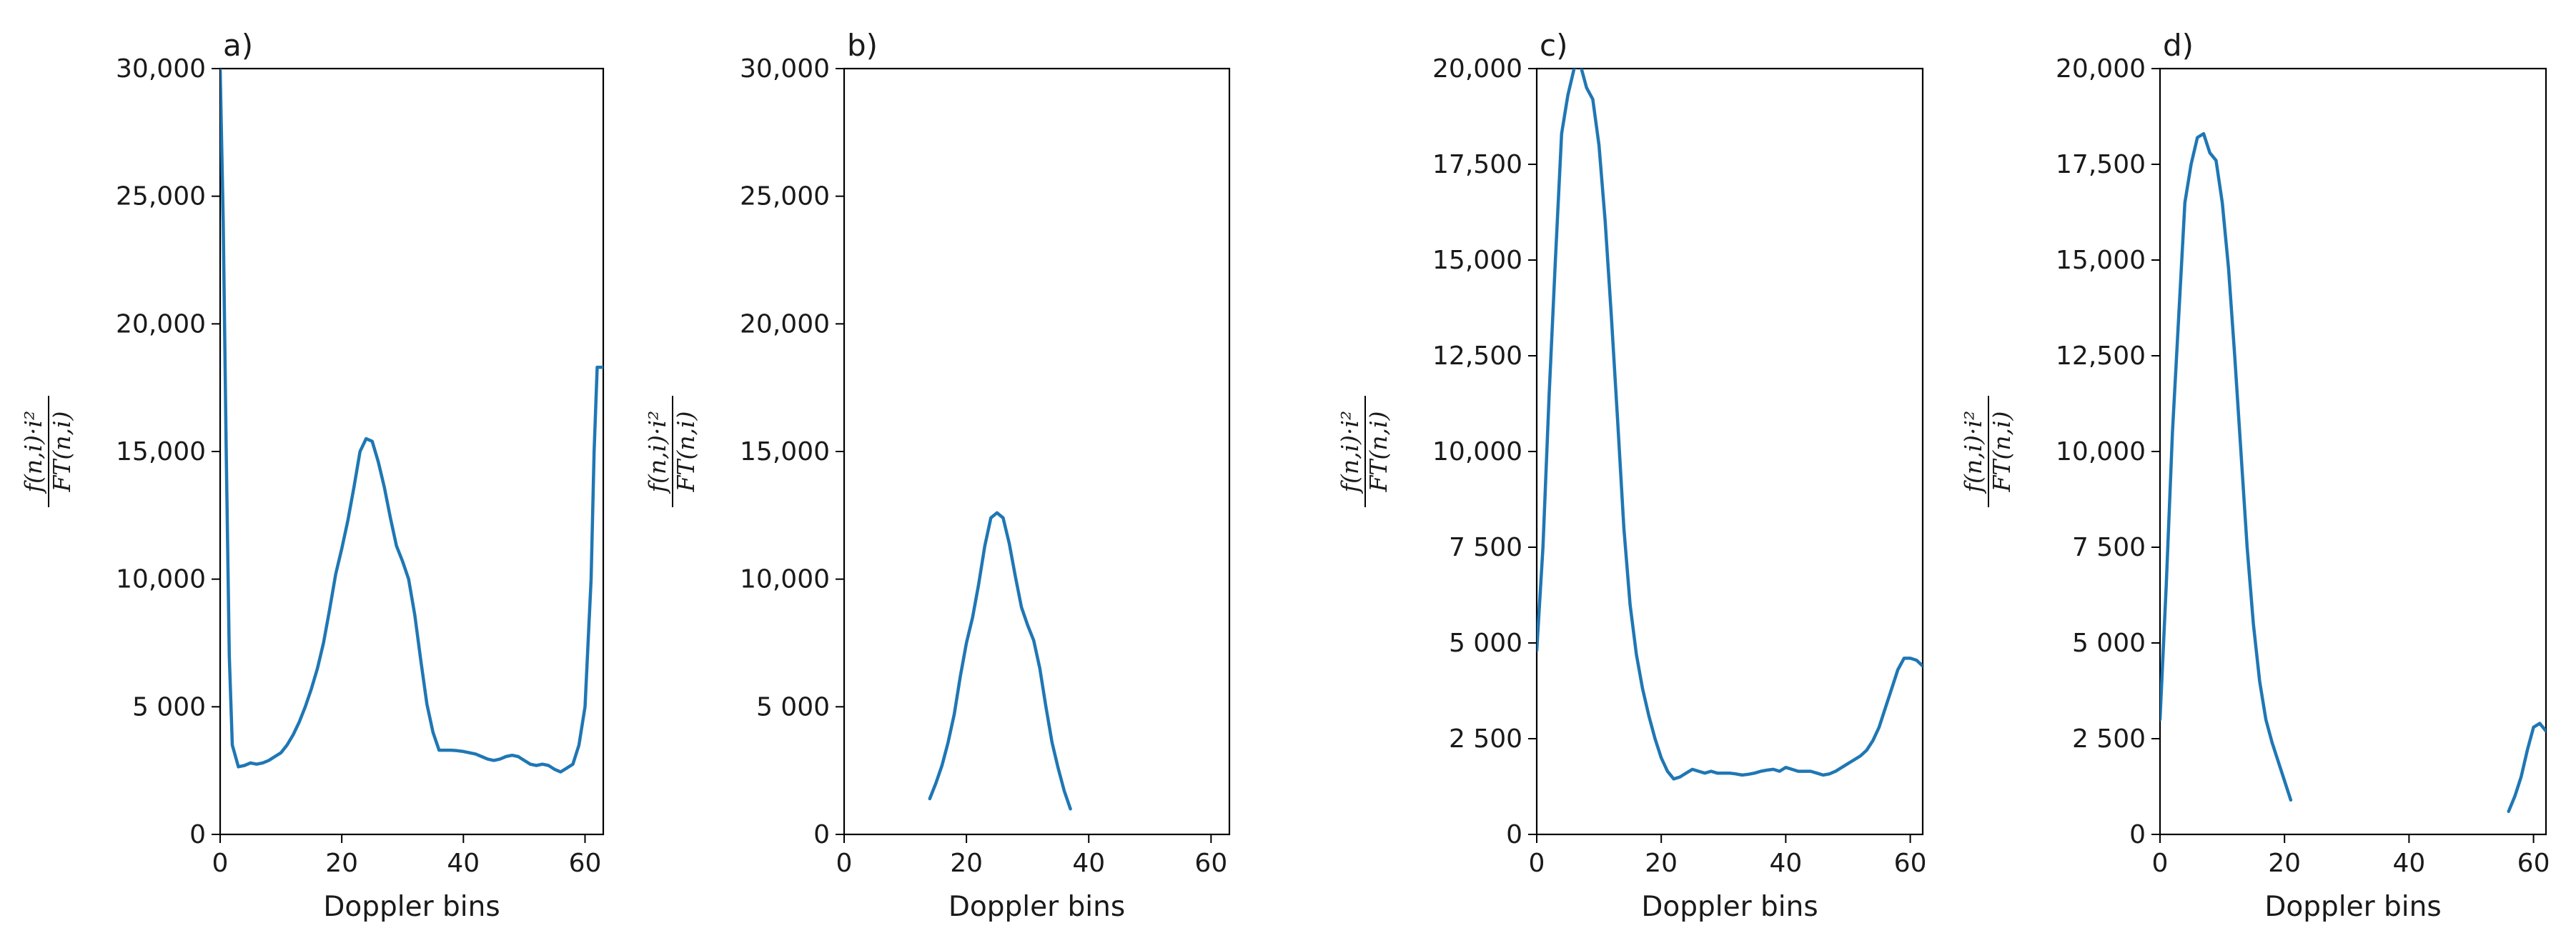 The width and height of the screenshot is (2576, 933). What do you see at coordinates (238, 45) in the screenshot?
I see `panel-label: a)` at bounding box center [238, 45].